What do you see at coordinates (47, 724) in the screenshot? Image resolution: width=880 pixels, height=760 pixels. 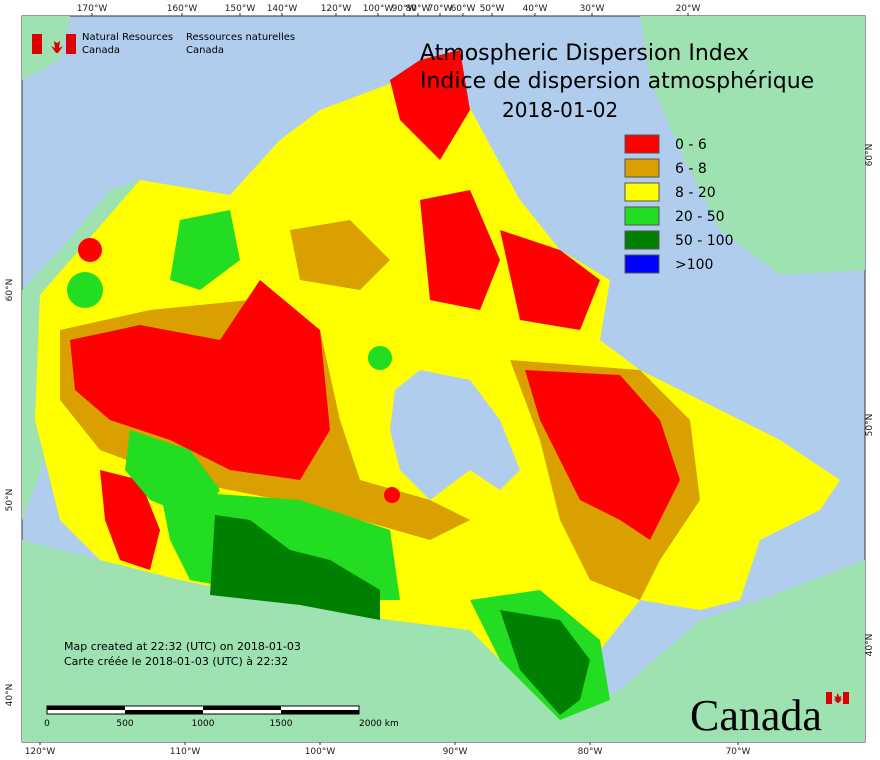 I see `scale-label: 0` at bounding box center [47, 724].